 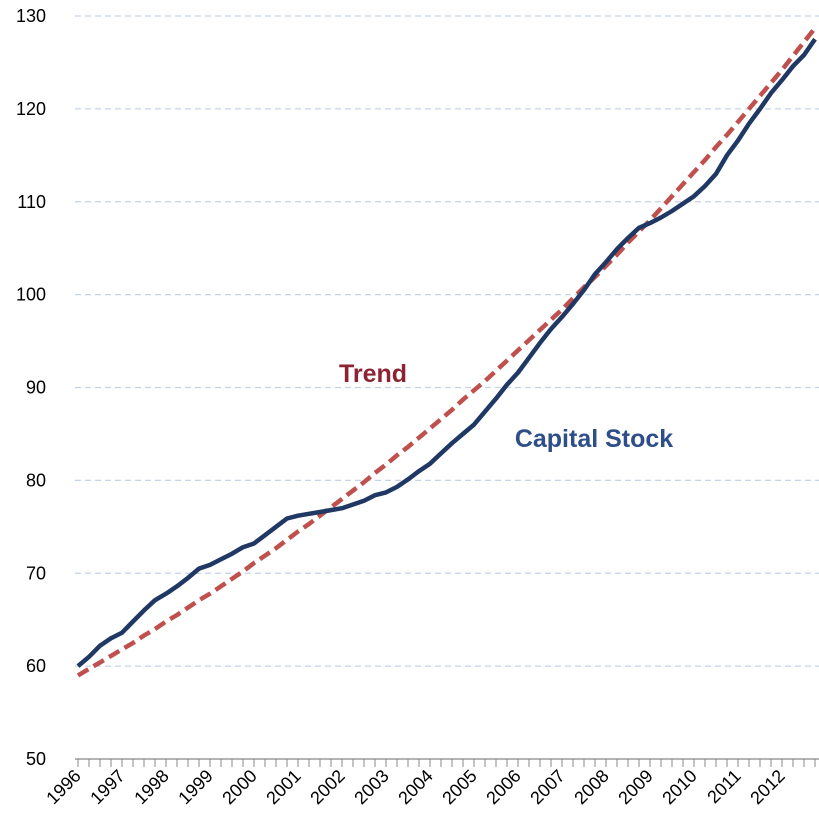 I want to click on y-tick-label: 50, so click(x=36, y=759).